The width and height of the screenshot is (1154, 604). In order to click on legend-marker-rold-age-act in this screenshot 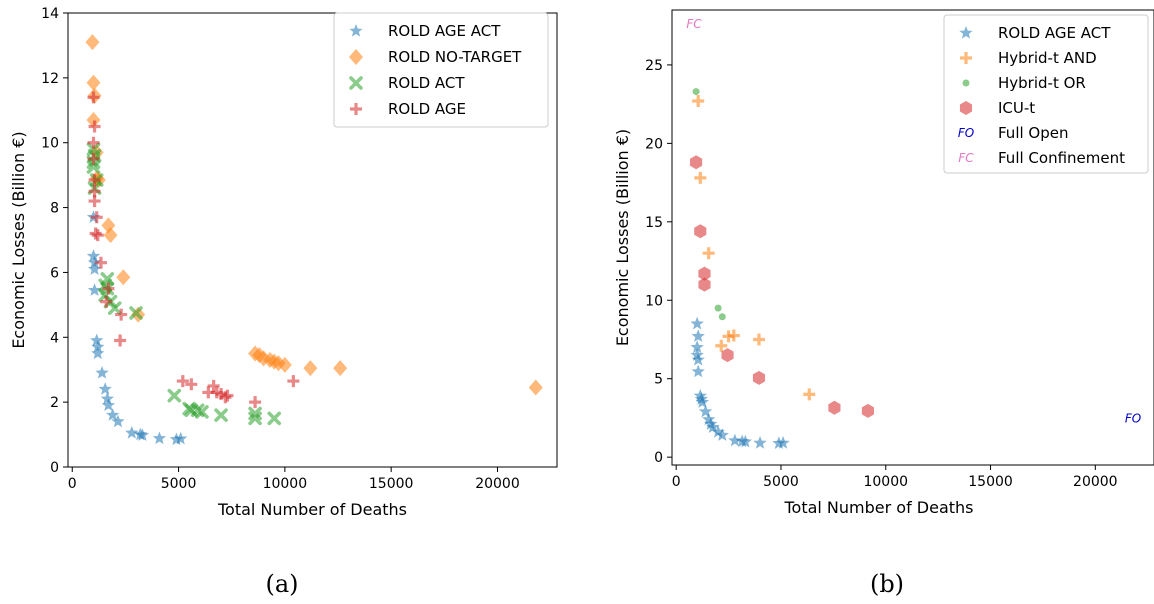, I will do `click(356, 30)`.